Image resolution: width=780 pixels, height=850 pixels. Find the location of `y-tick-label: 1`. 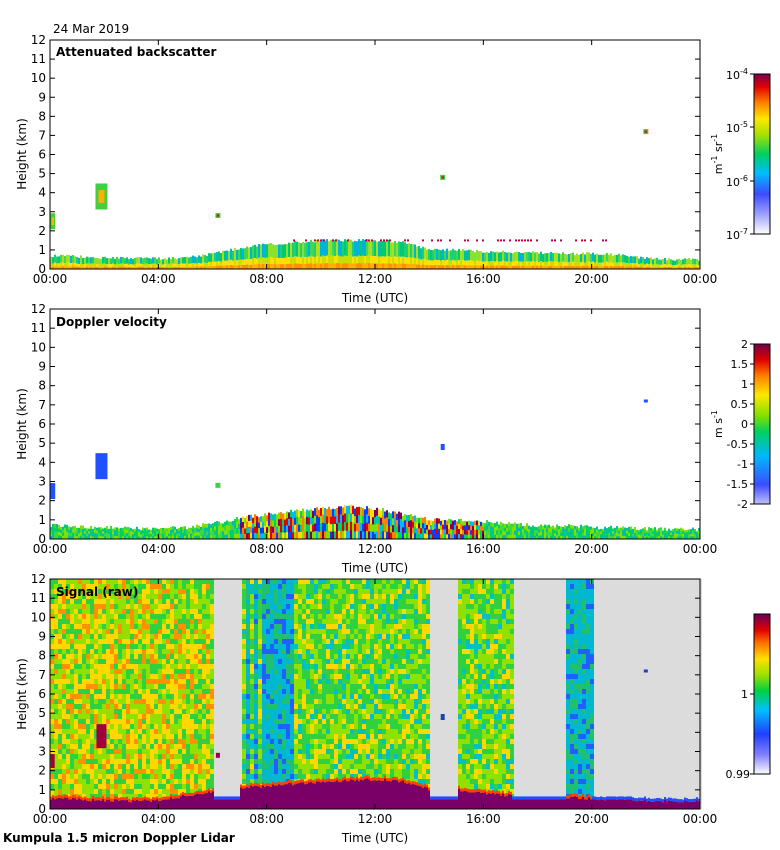

y-tick-label: 1 is located at coordinates (42, 250).